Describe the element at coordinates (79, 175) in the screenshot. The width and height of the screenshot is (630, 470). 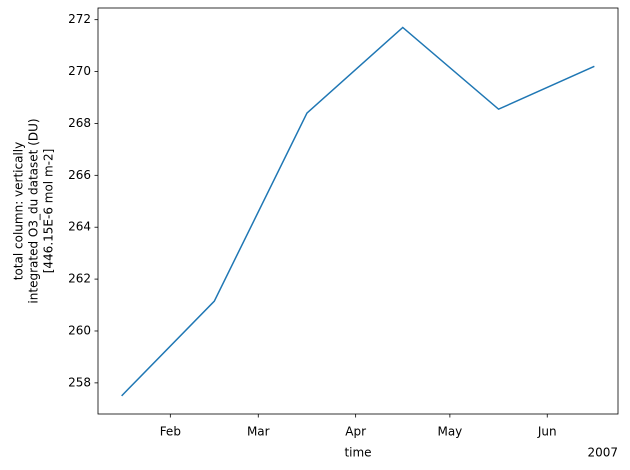
I see `y-tick-label: 266` at that location.